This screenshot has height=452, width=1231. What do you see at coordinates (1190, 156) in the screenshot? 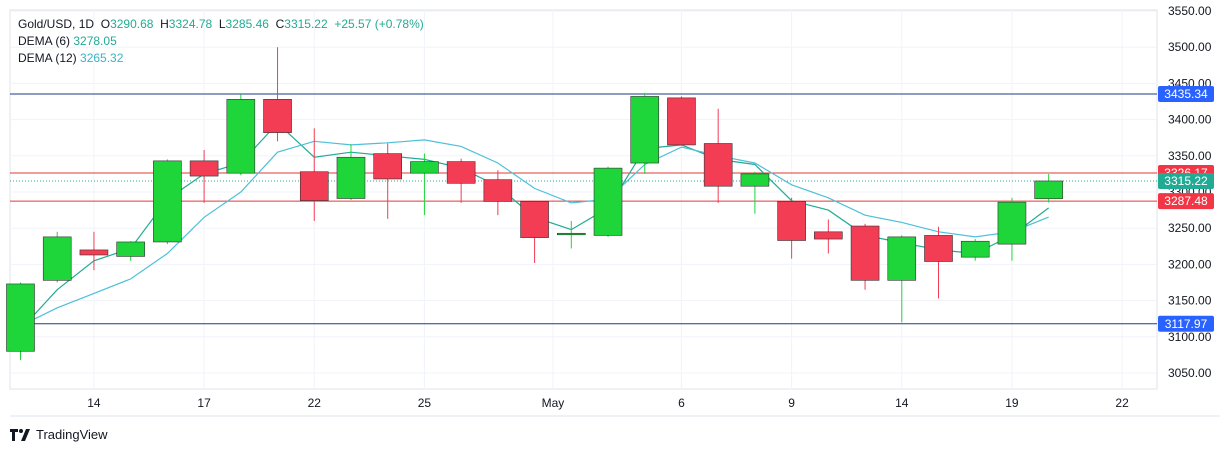
I see `y-tick-label: 3350.00` at bounding box center [1190, 156].